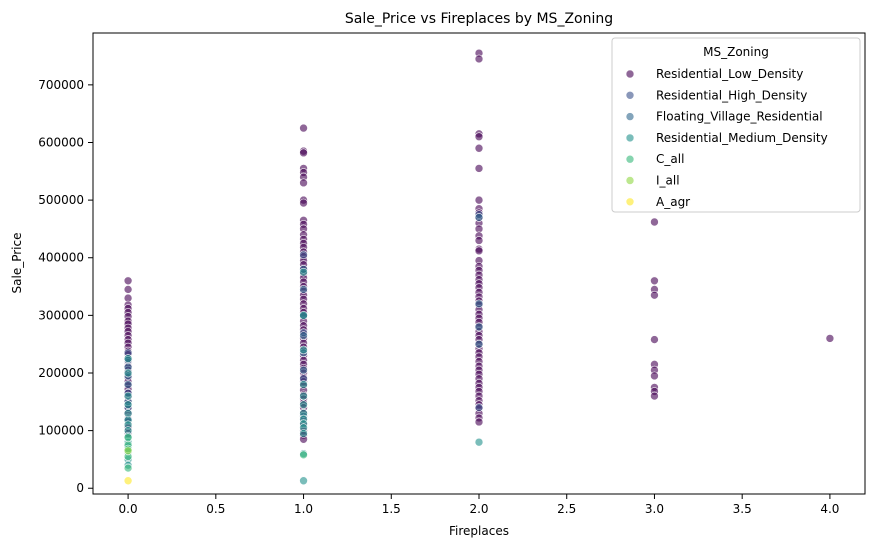 Image resolution: width=877 pixels, height=547 pixels. Describe the element at coordinates (729, 74) in the screenshot. I see `legend-label: Residential_Low_Density` at that location.